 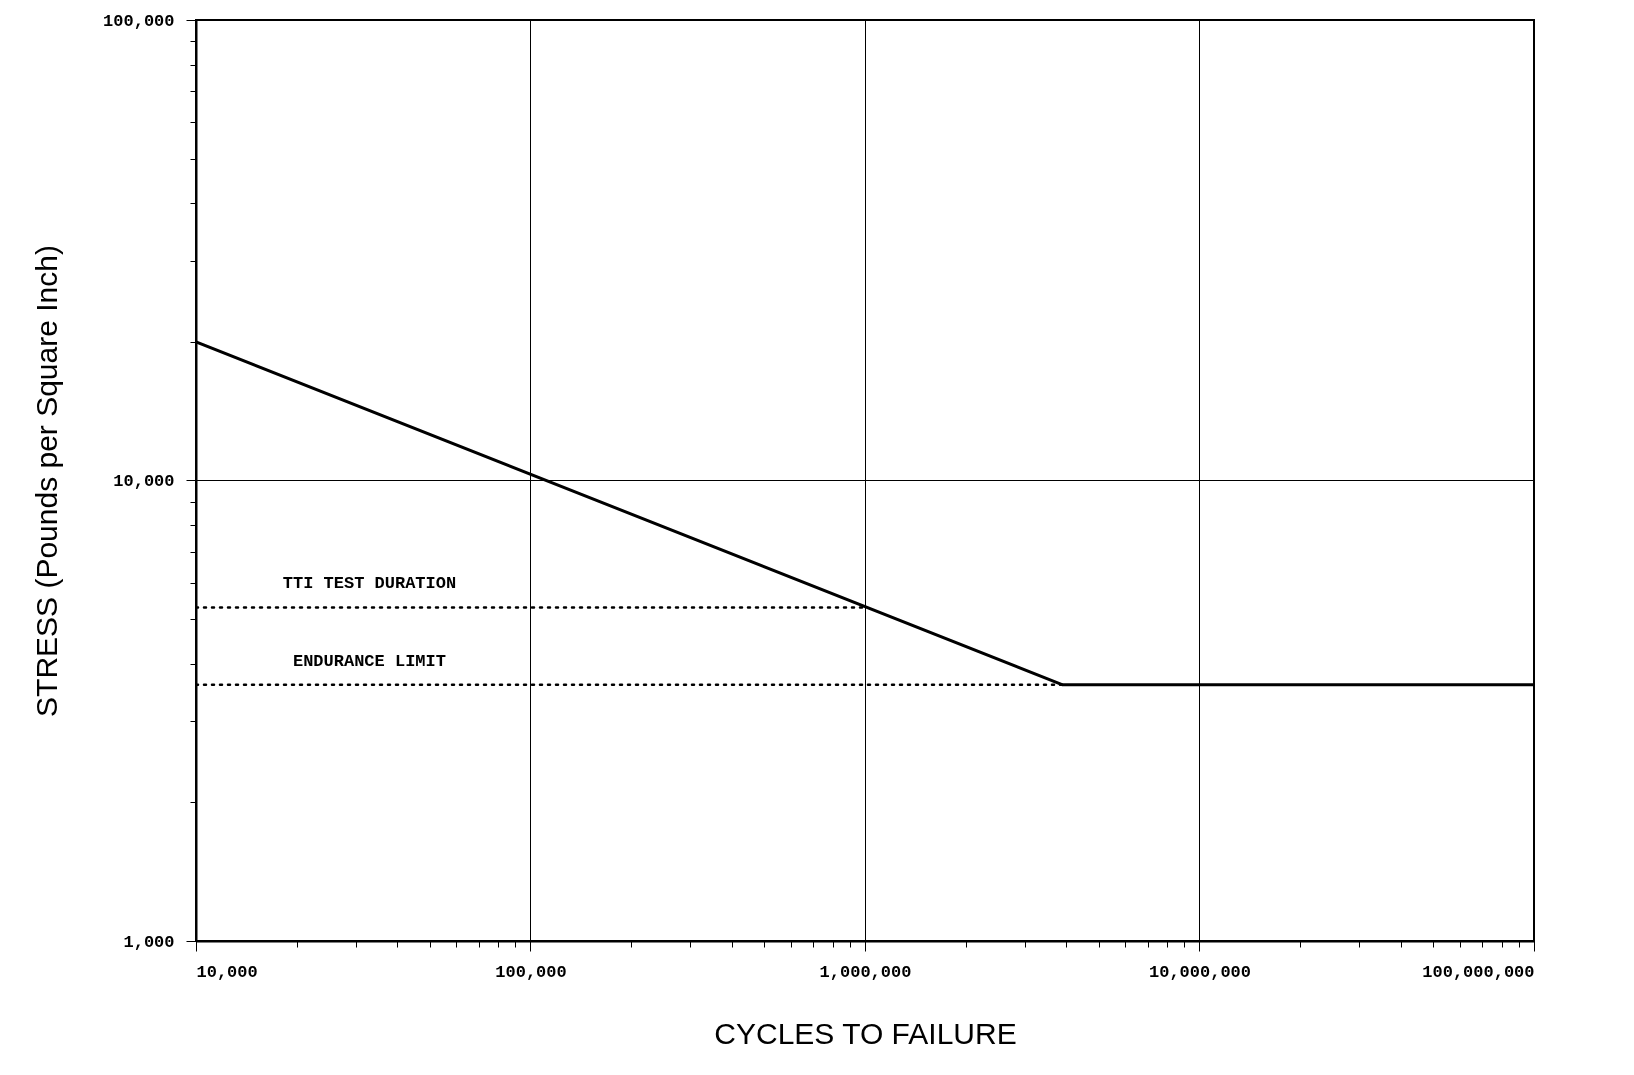 What do you see at coordinates (369, 584) in the screenshot?
I see `annotation: TTI TEST DURATION` at bounding box center [369, 584].